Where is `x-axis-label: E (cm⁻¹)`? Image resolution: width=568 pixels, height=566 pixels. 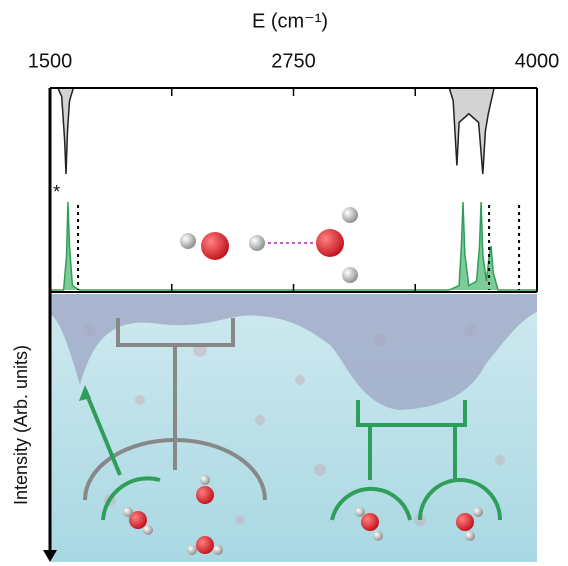 x-axis-label: E (cm⁻¹) is located at coordinates (290, 21).